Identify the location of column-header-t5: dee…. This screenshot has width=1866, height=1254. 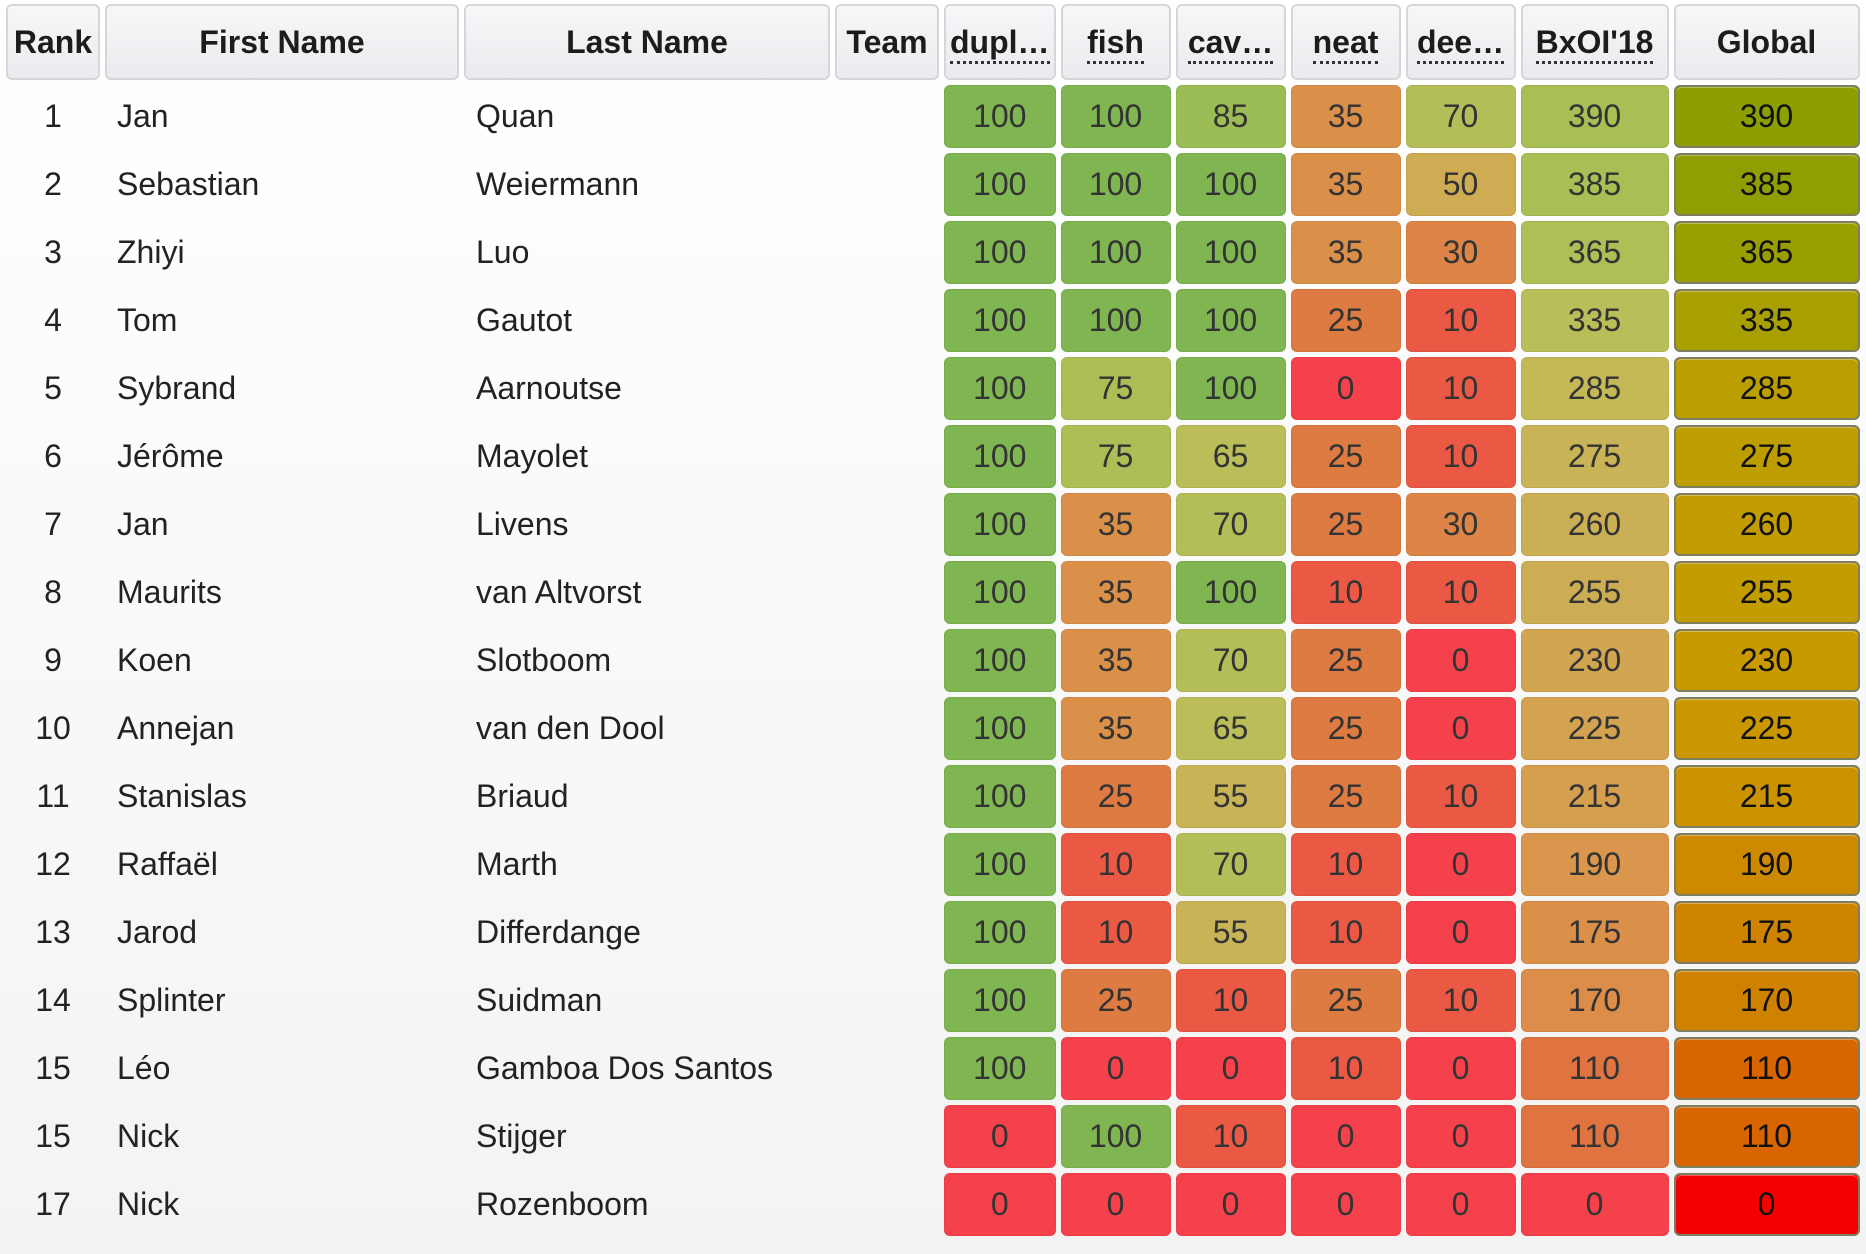
(1460, 42).